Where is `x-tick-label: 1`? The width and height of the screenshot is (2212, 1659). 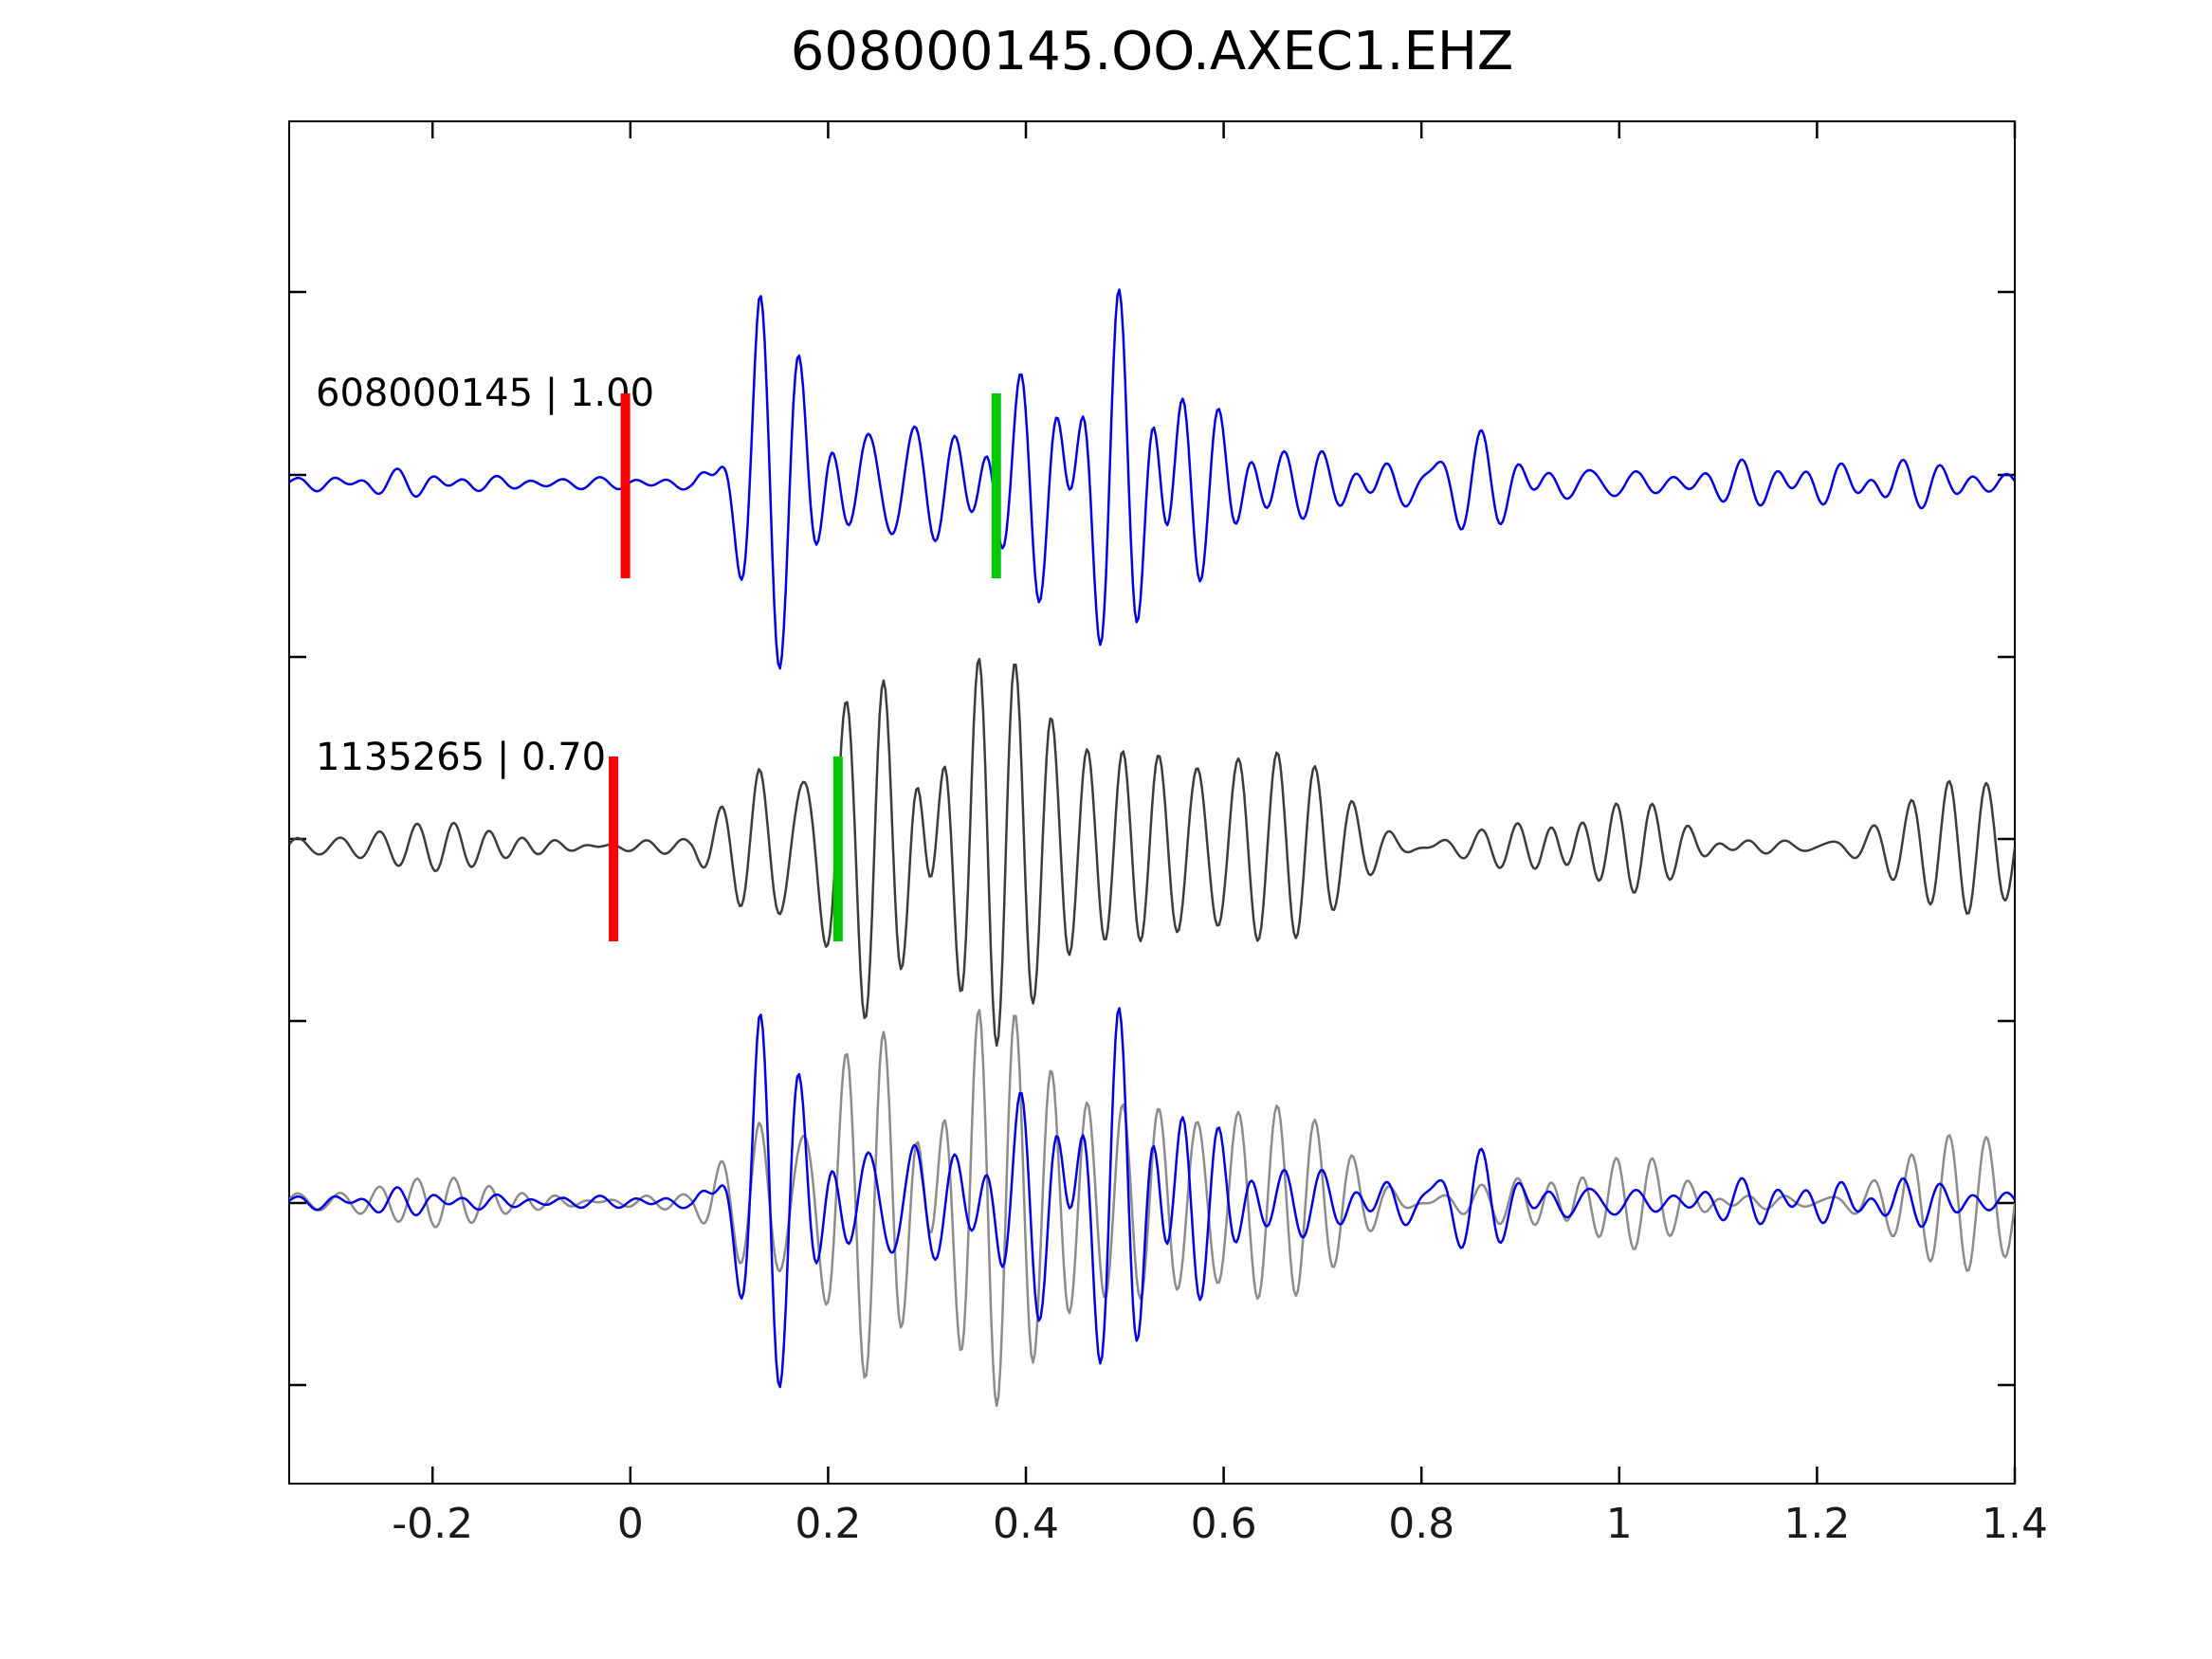
x-tick-label: 1 is located at coordinates (1619, 1524).